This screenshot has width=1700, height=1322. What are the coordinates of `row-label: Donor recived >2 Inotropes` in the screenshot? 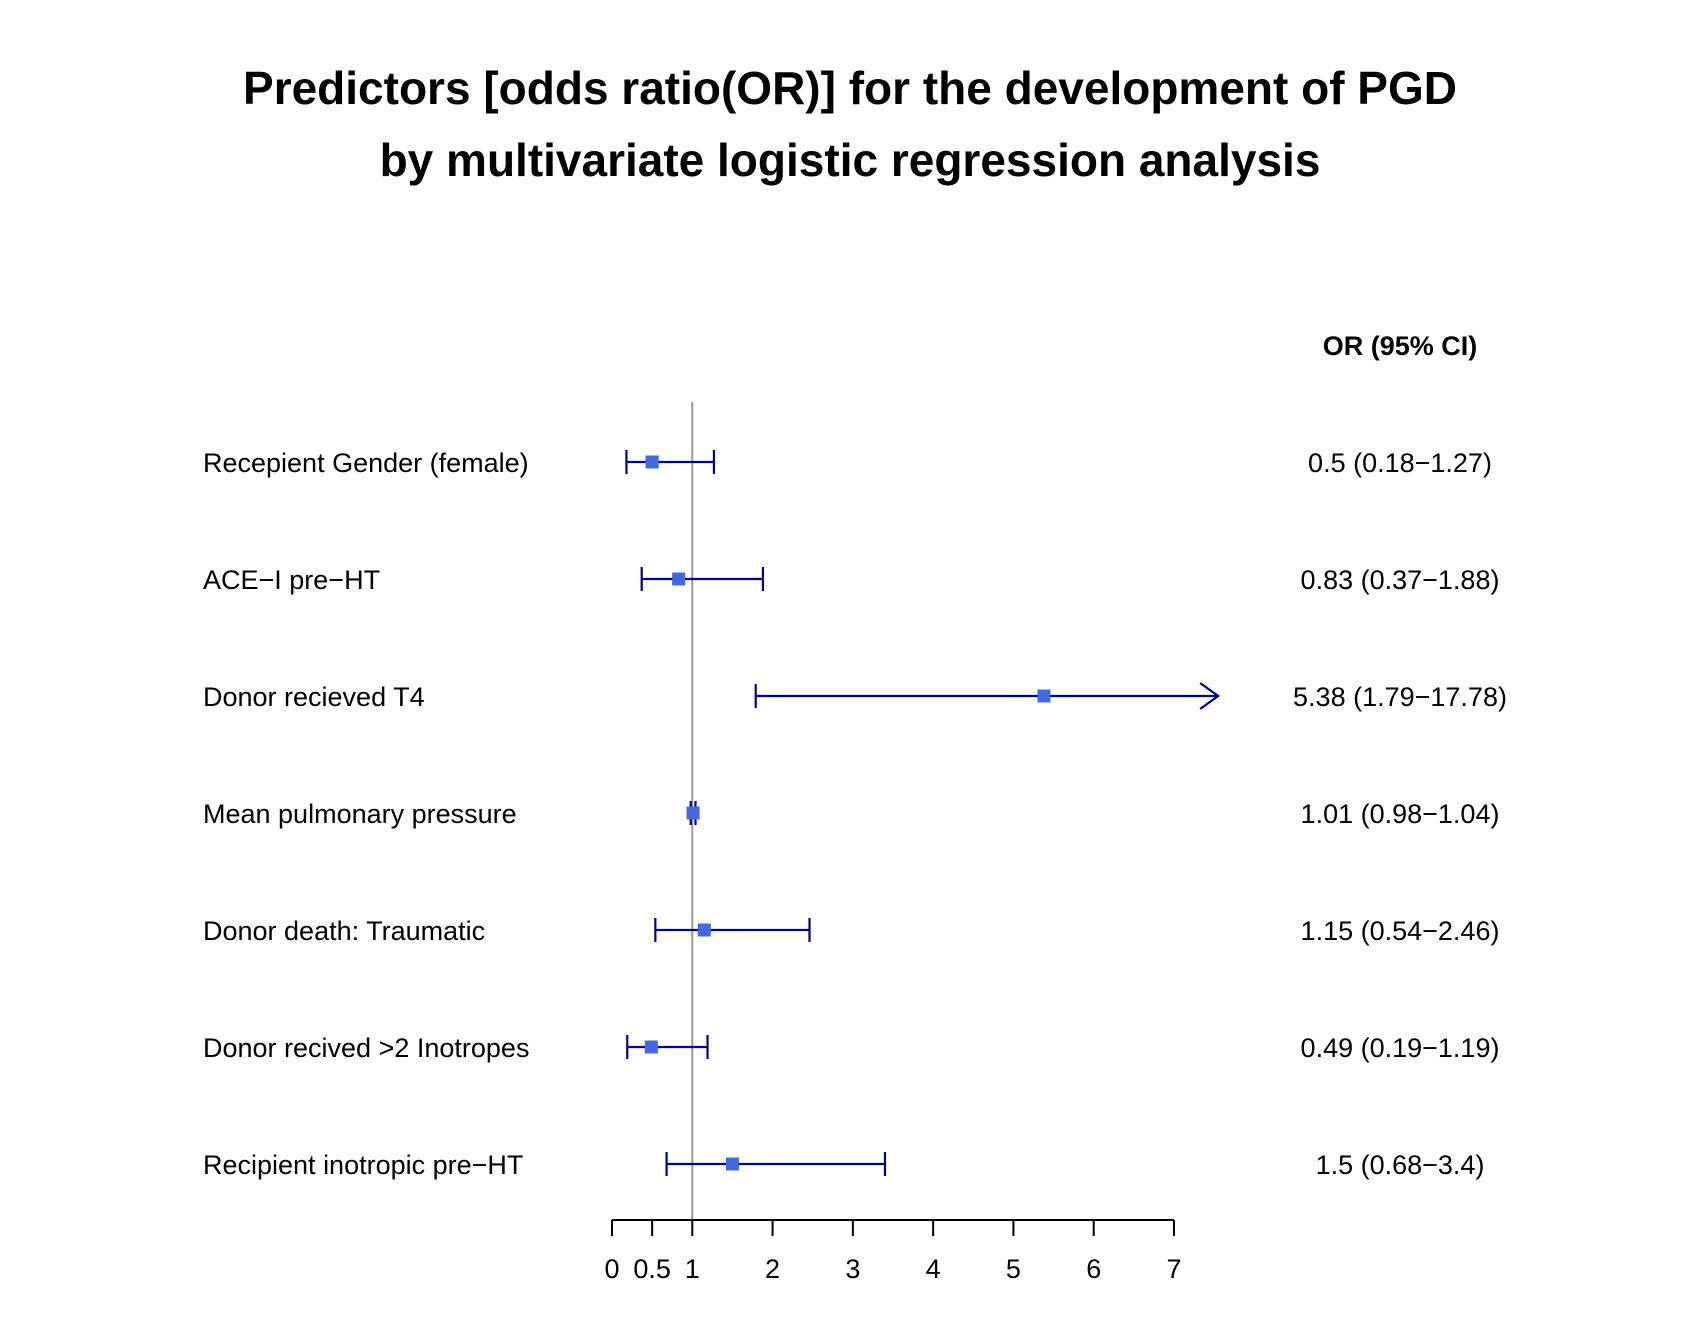 It's located at (366, 1048).